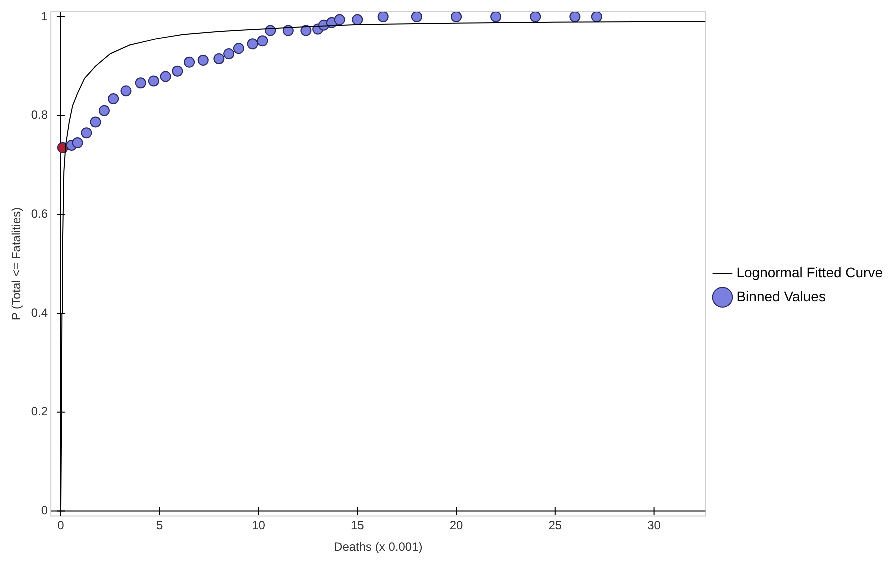  Describe the element at coordinates (378, 547) in the screenshot. I see `x-axis-title: Deaths (x 0.001)` at that location.